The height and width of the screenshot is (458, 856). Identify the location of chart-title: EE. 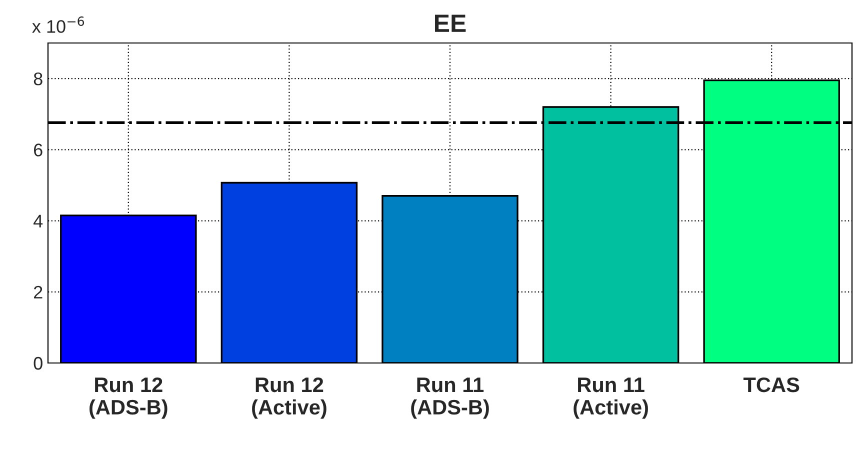
(450, 23).